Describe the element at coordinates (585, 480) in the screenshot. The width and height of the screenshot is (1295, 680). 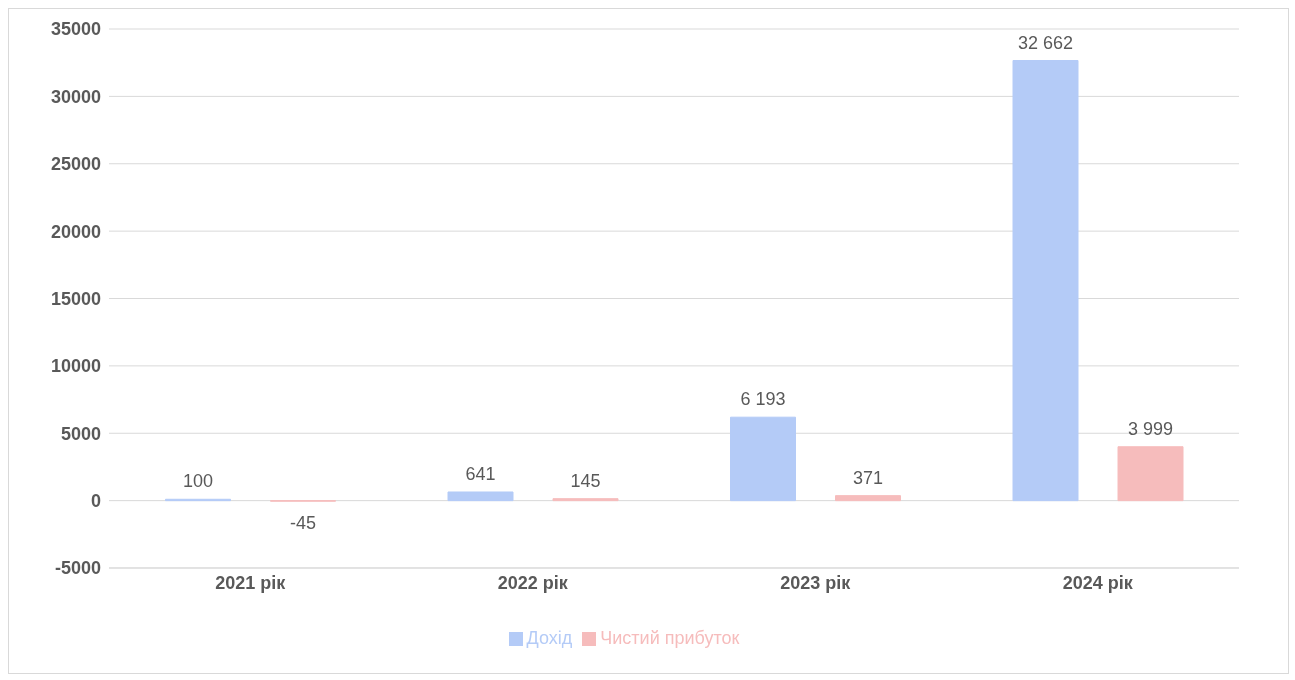
I see `data-label: 145` at that location.